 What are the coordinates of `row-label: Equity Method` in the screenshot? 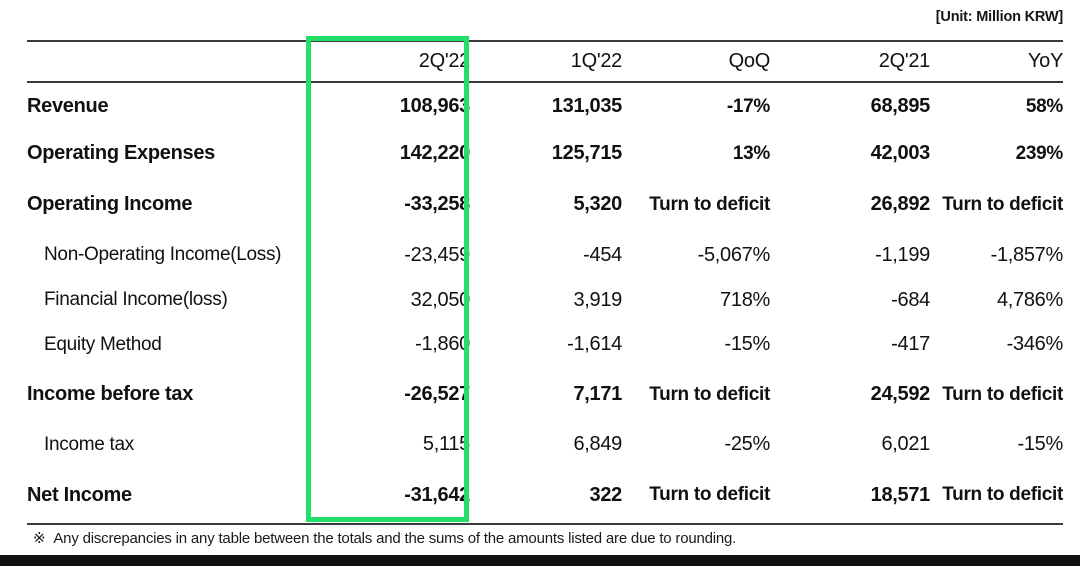 It's located at (103, 344).